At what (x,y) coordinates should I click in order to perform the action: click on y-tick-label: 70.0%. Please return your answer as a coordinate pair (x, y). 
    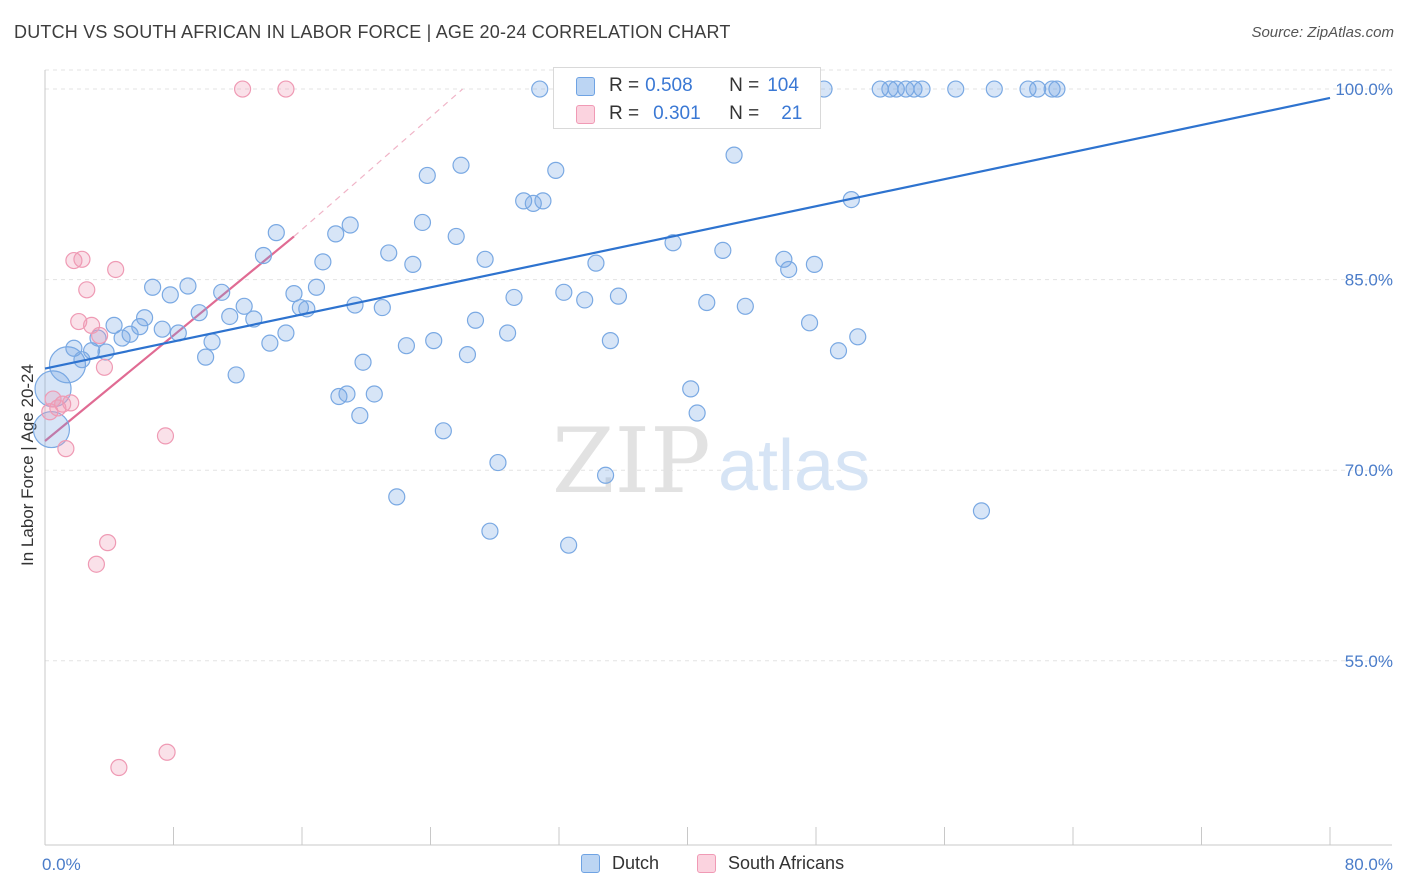
    Looking at the image, I should click on (1369, 470).